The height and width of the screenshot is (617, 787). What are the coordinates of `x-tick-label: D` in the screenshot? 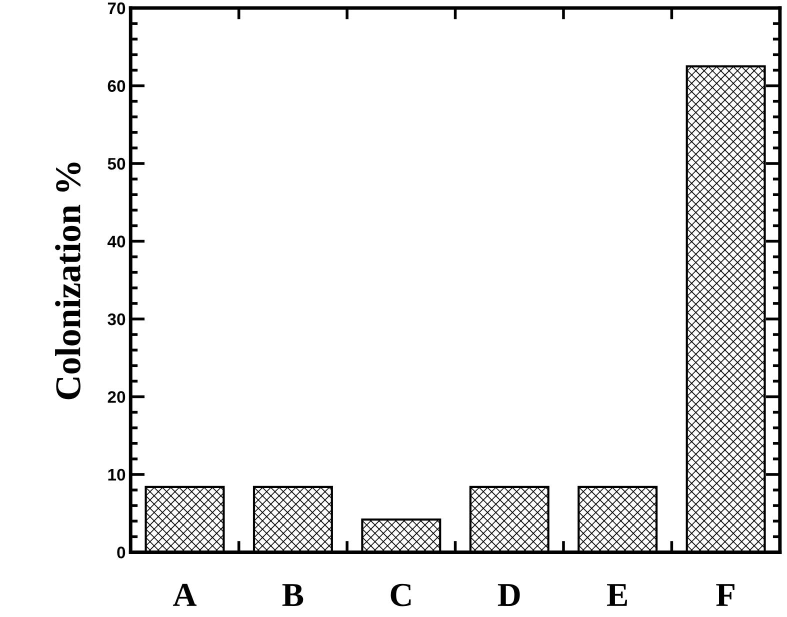 It's located at (509, 595).